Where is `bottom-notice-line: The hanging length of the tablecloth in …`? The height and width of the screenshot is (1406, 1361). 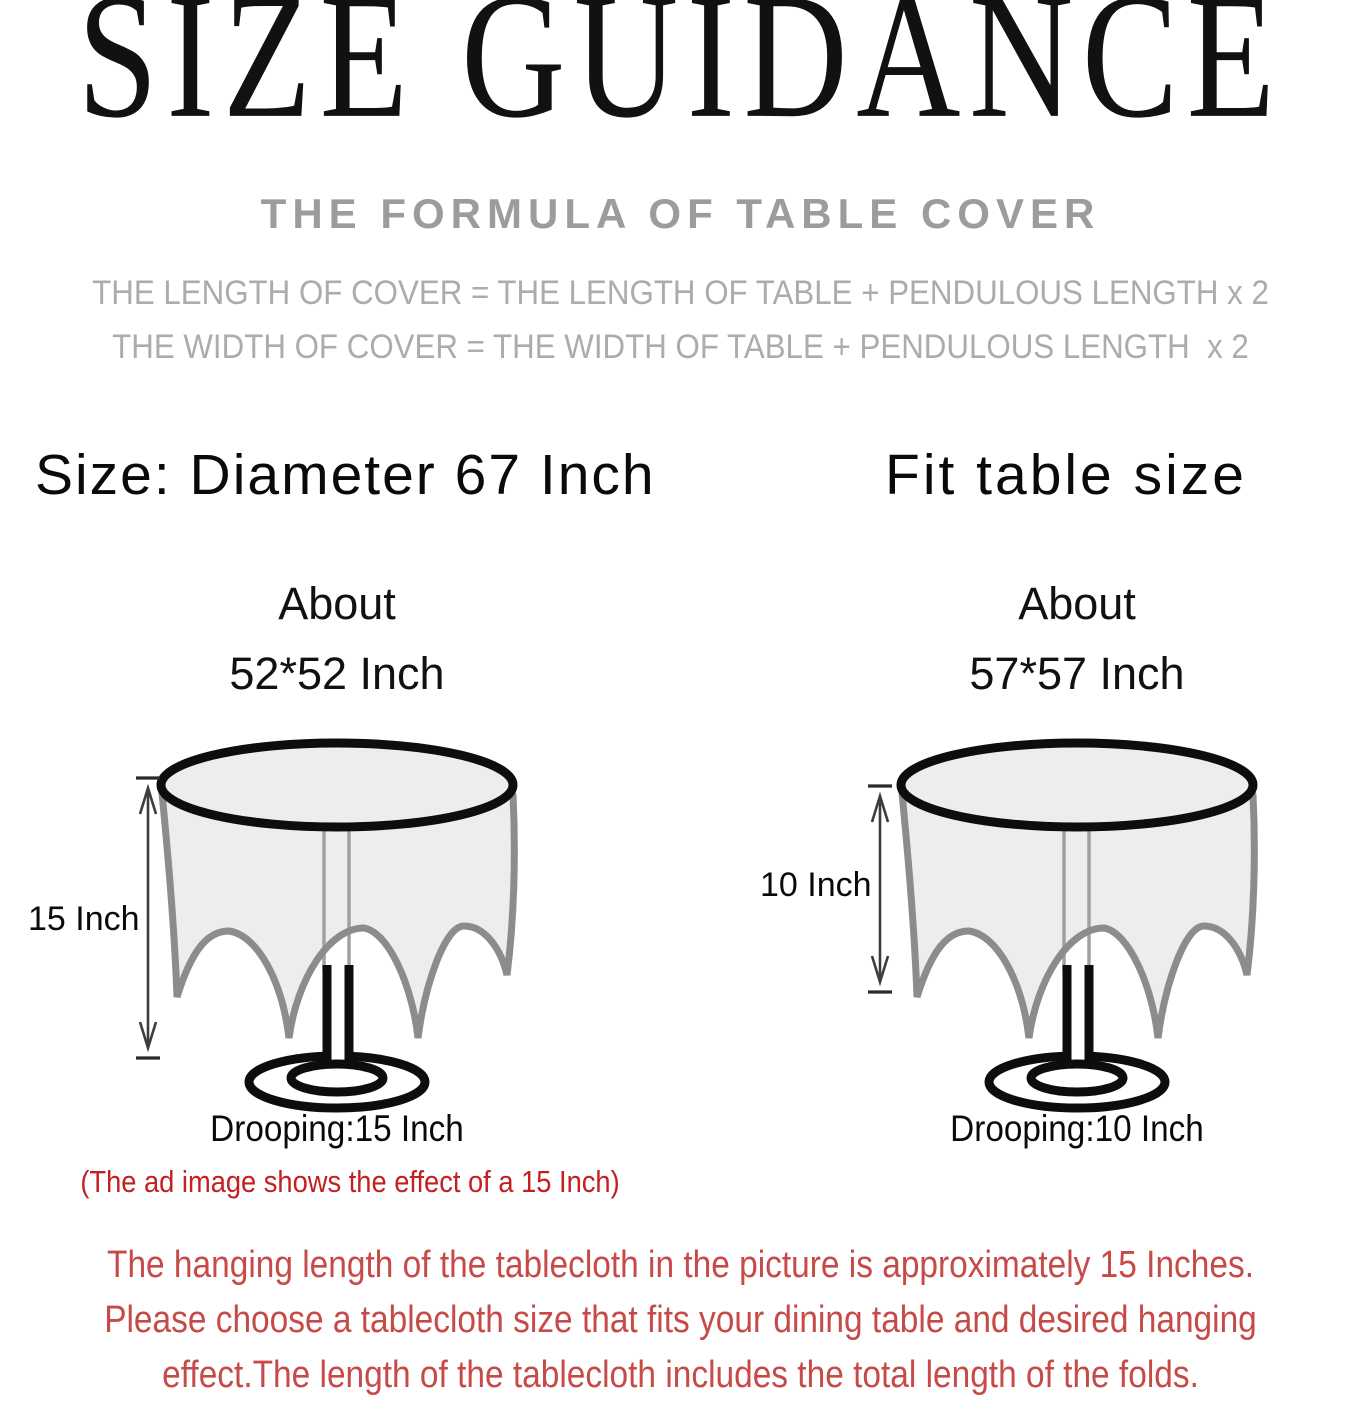
bottom-notice-line: The hanging length of the tablecloth in … is located at coordinates (680, 1265).